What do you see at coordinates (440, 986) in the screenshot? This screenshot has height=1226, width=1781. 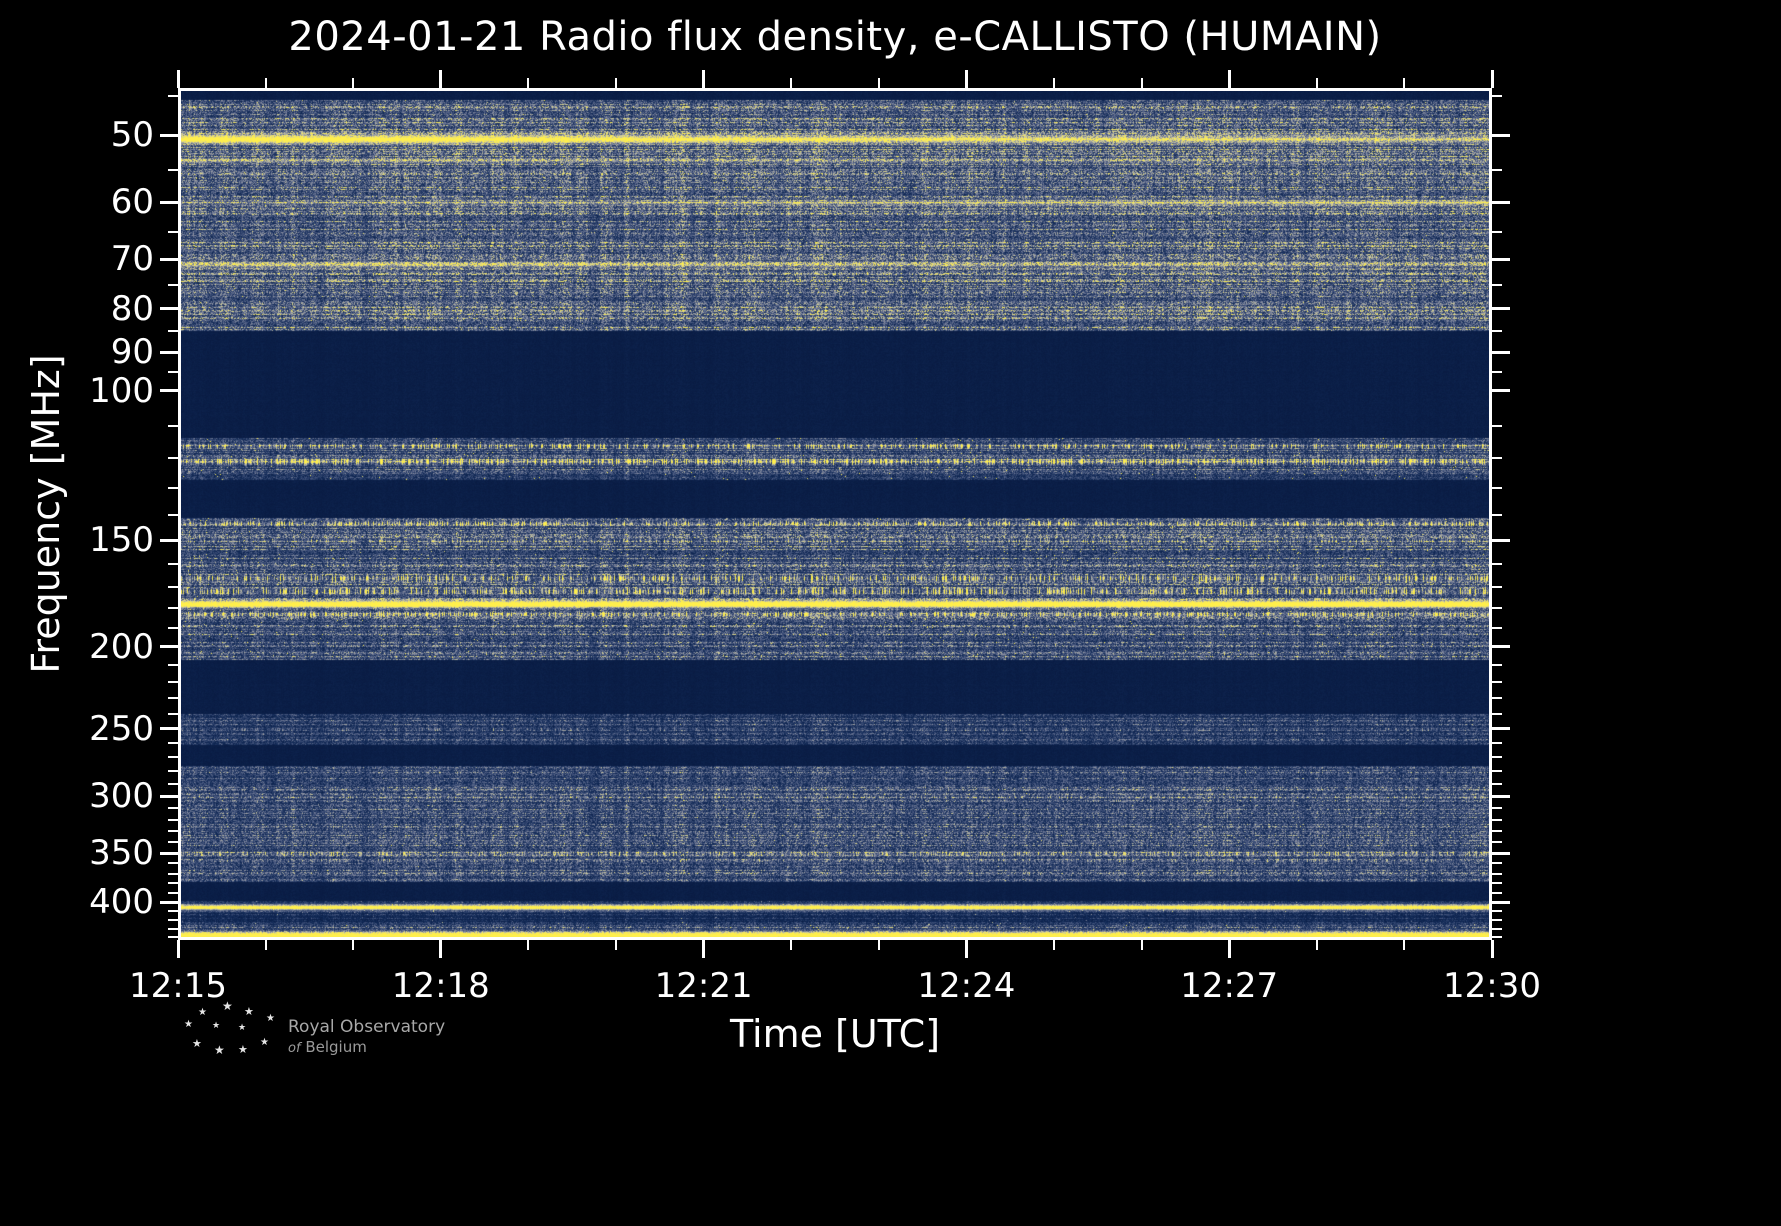 I see `x-tick-label: 12:18` at bounding box center [440, 986].